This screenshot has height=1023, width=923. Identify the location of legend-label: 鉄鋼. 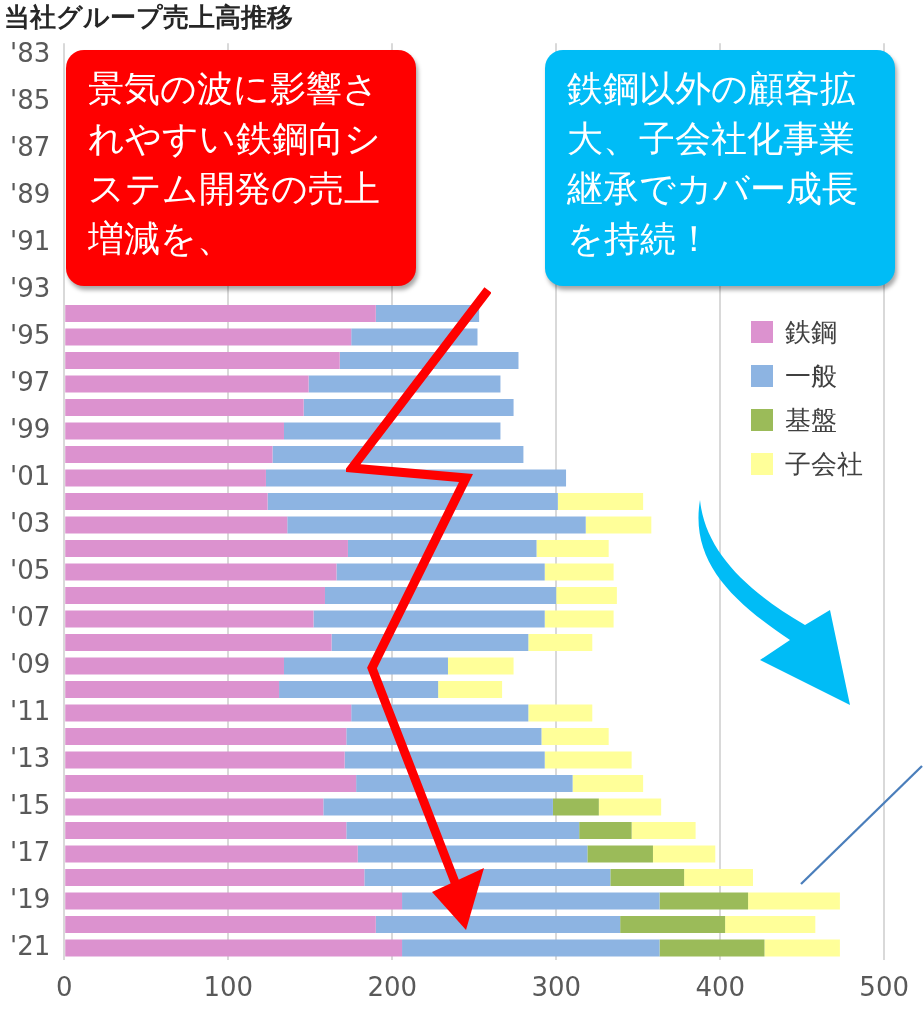
(811, 332).